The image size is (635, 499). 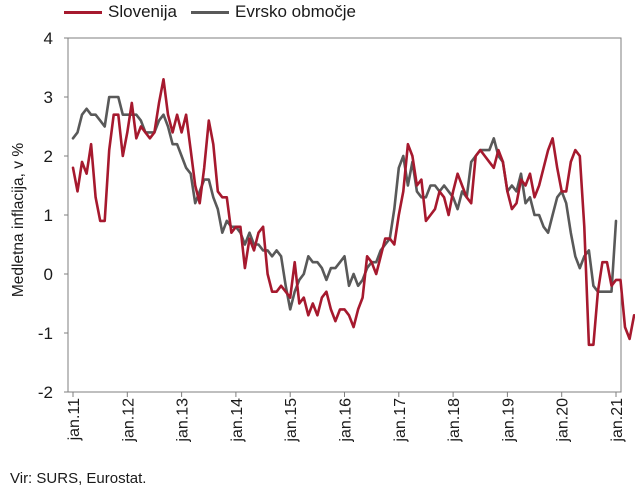 I want to click on x-tick-label: jan.19, so click(x=508, y=420).